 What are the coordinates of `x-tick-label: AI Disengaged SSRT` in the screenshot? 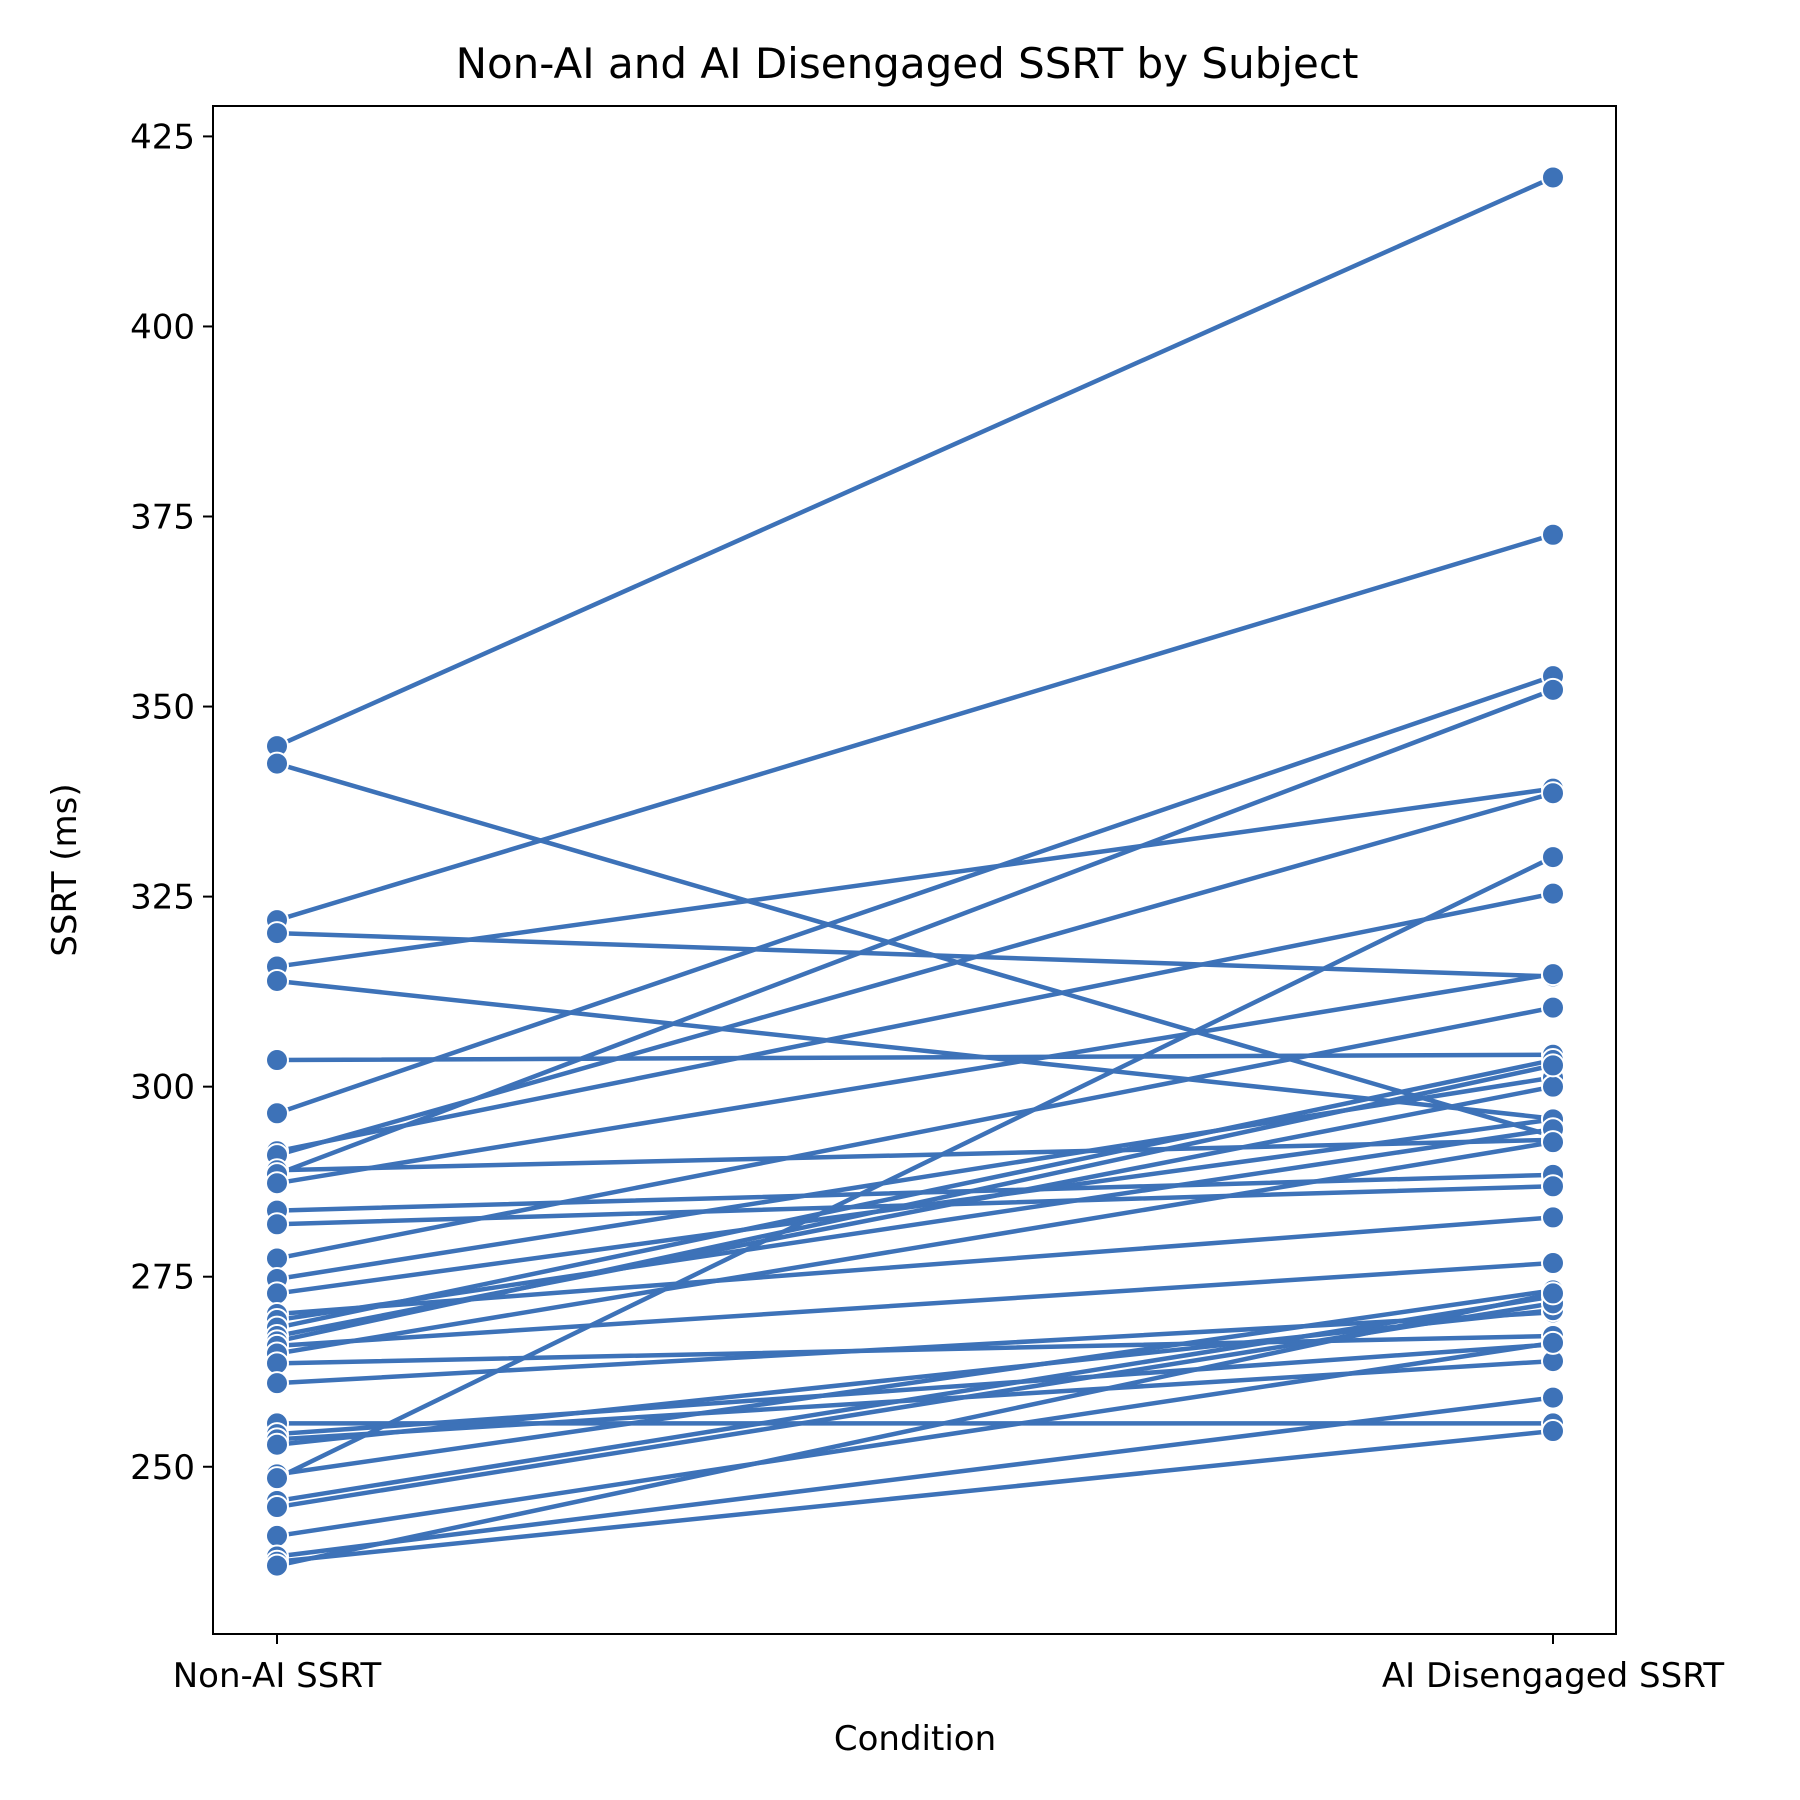 It's located at (1553, 1676).